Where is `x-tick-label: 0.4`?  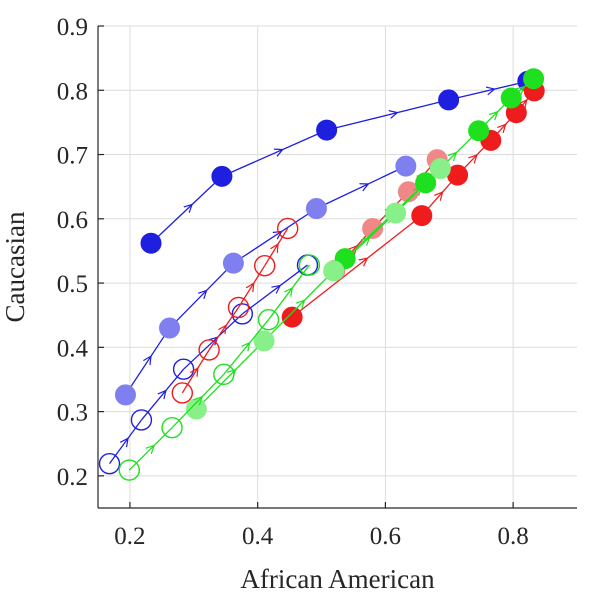 x-tick-label: 0.4 is located at coordinates (258, 536).